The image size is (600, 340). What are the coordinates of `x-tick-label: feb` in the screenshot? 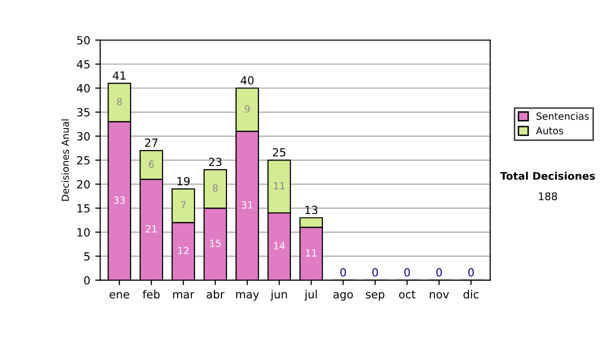 It's located at (151, 294).